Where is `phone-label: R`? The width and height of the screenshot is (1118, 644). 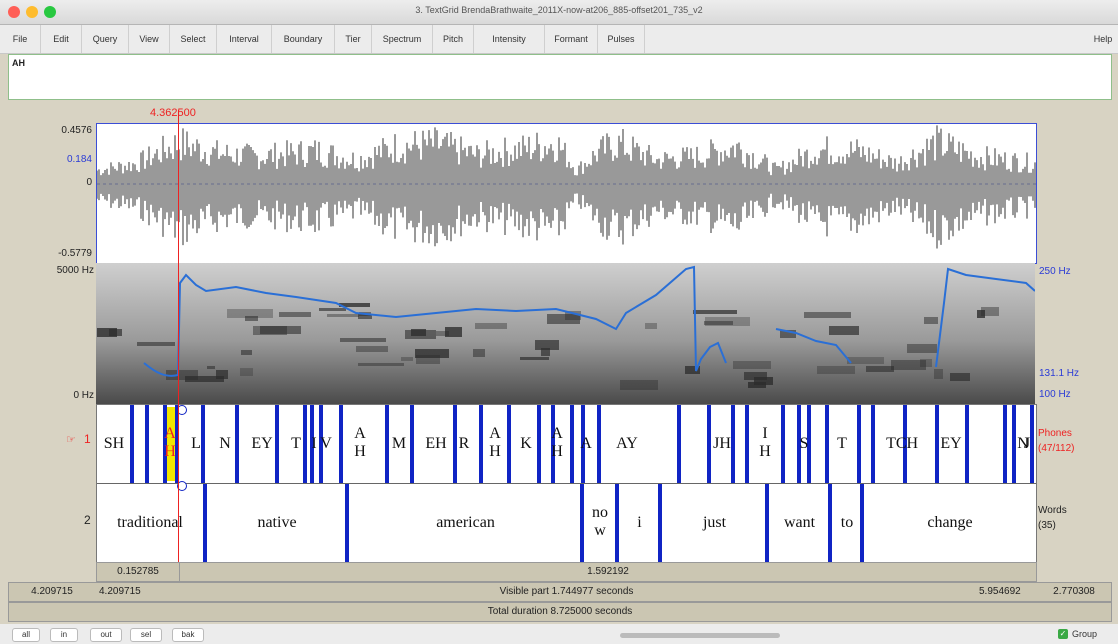
phone-label: R is located at coordinates (464, 443).